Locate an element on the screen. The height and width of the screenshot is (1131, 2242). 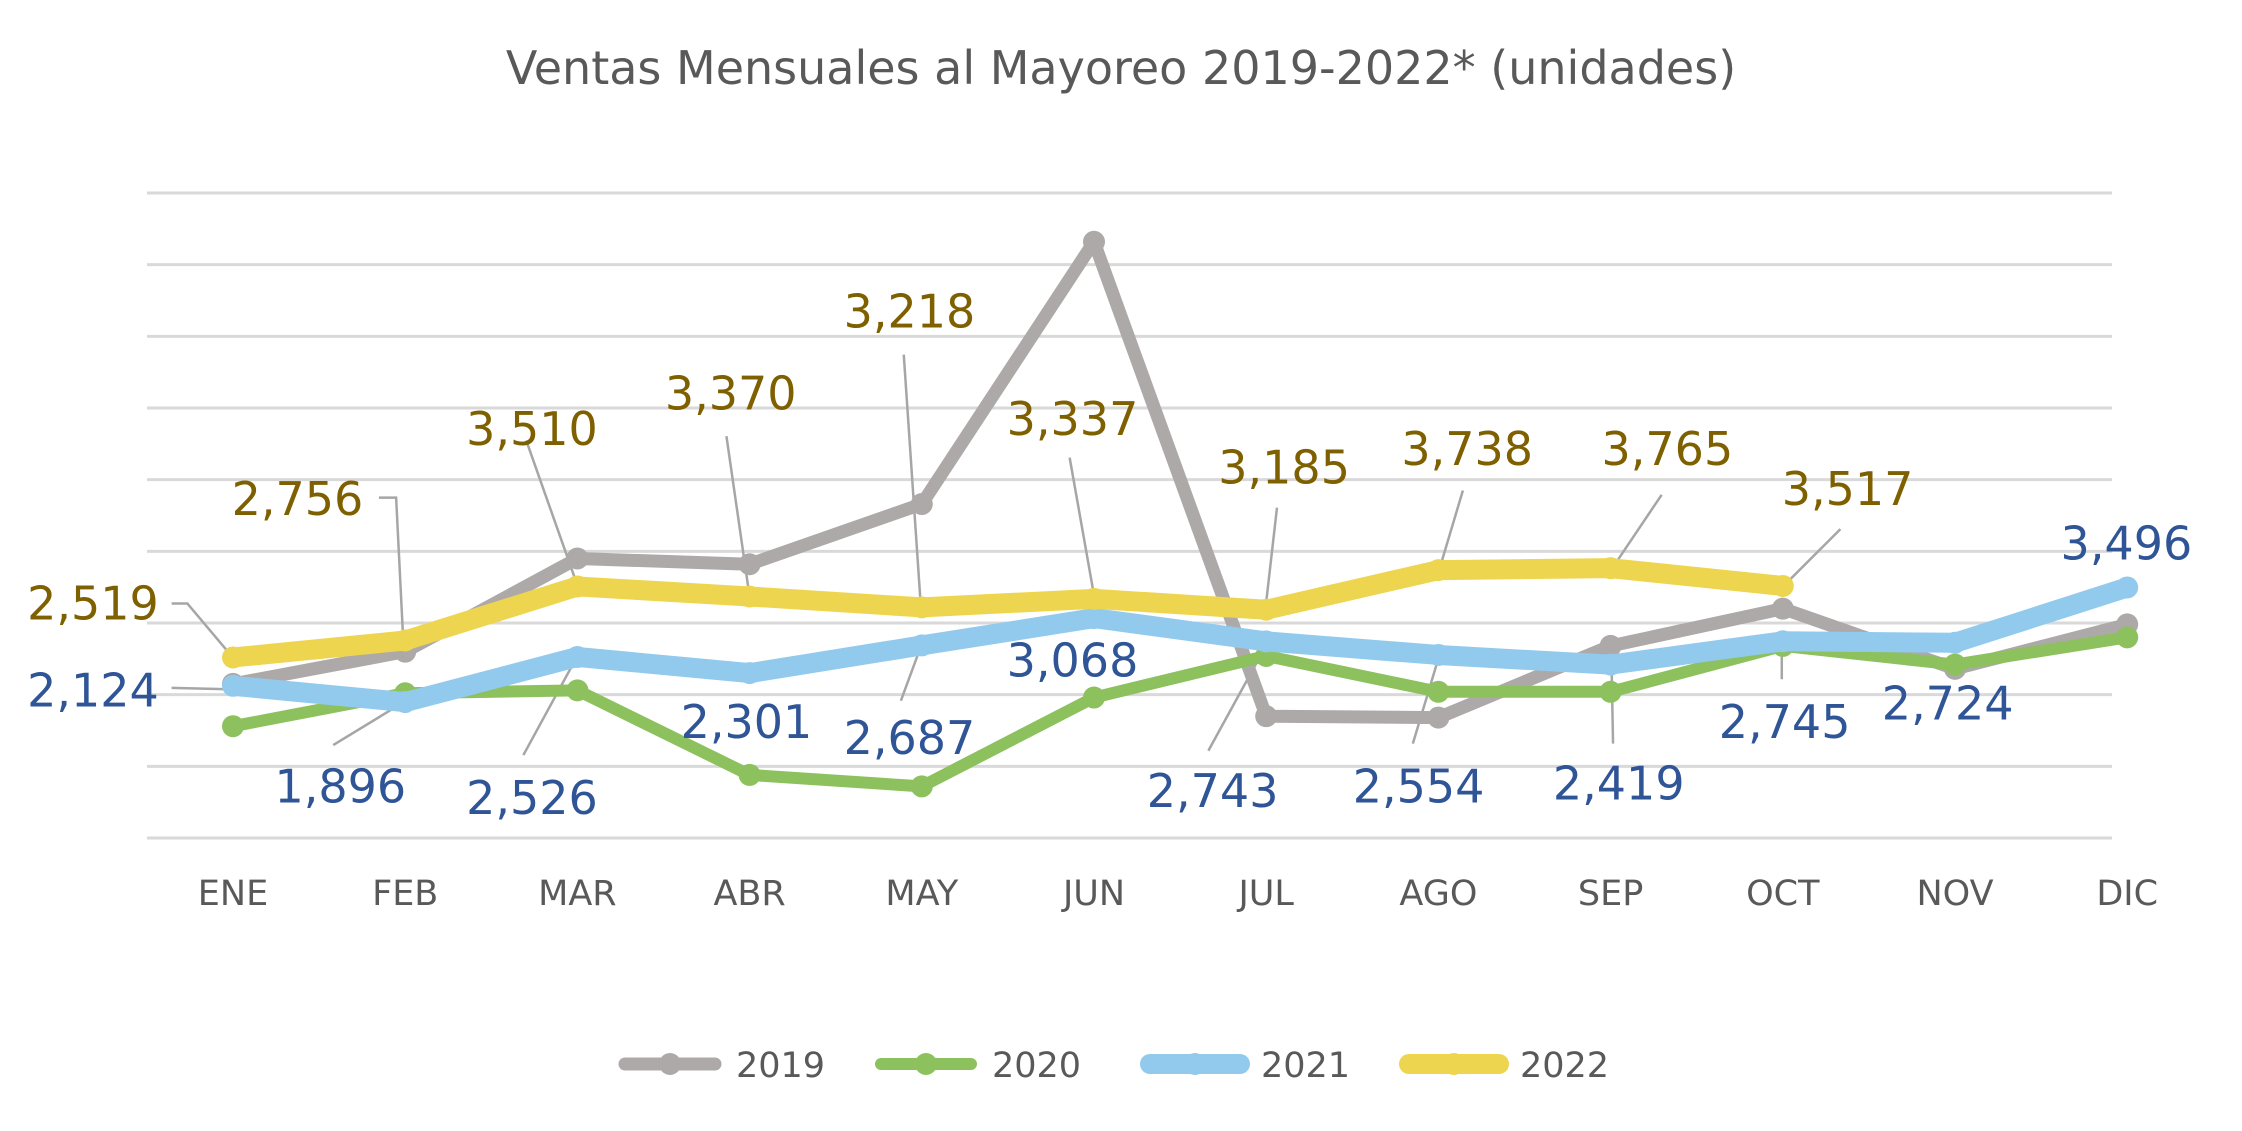
legend-item-2021: 2021 is located at coordinates (1245, 1066).